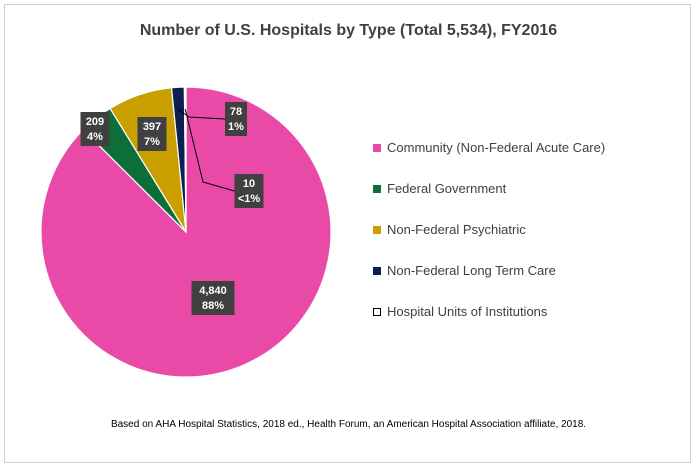  What do you see at coordinates (471, 270) in the screenshot?
I see `legend-label: Non-Federal Long Term Care` at bounding box center [471, 270].